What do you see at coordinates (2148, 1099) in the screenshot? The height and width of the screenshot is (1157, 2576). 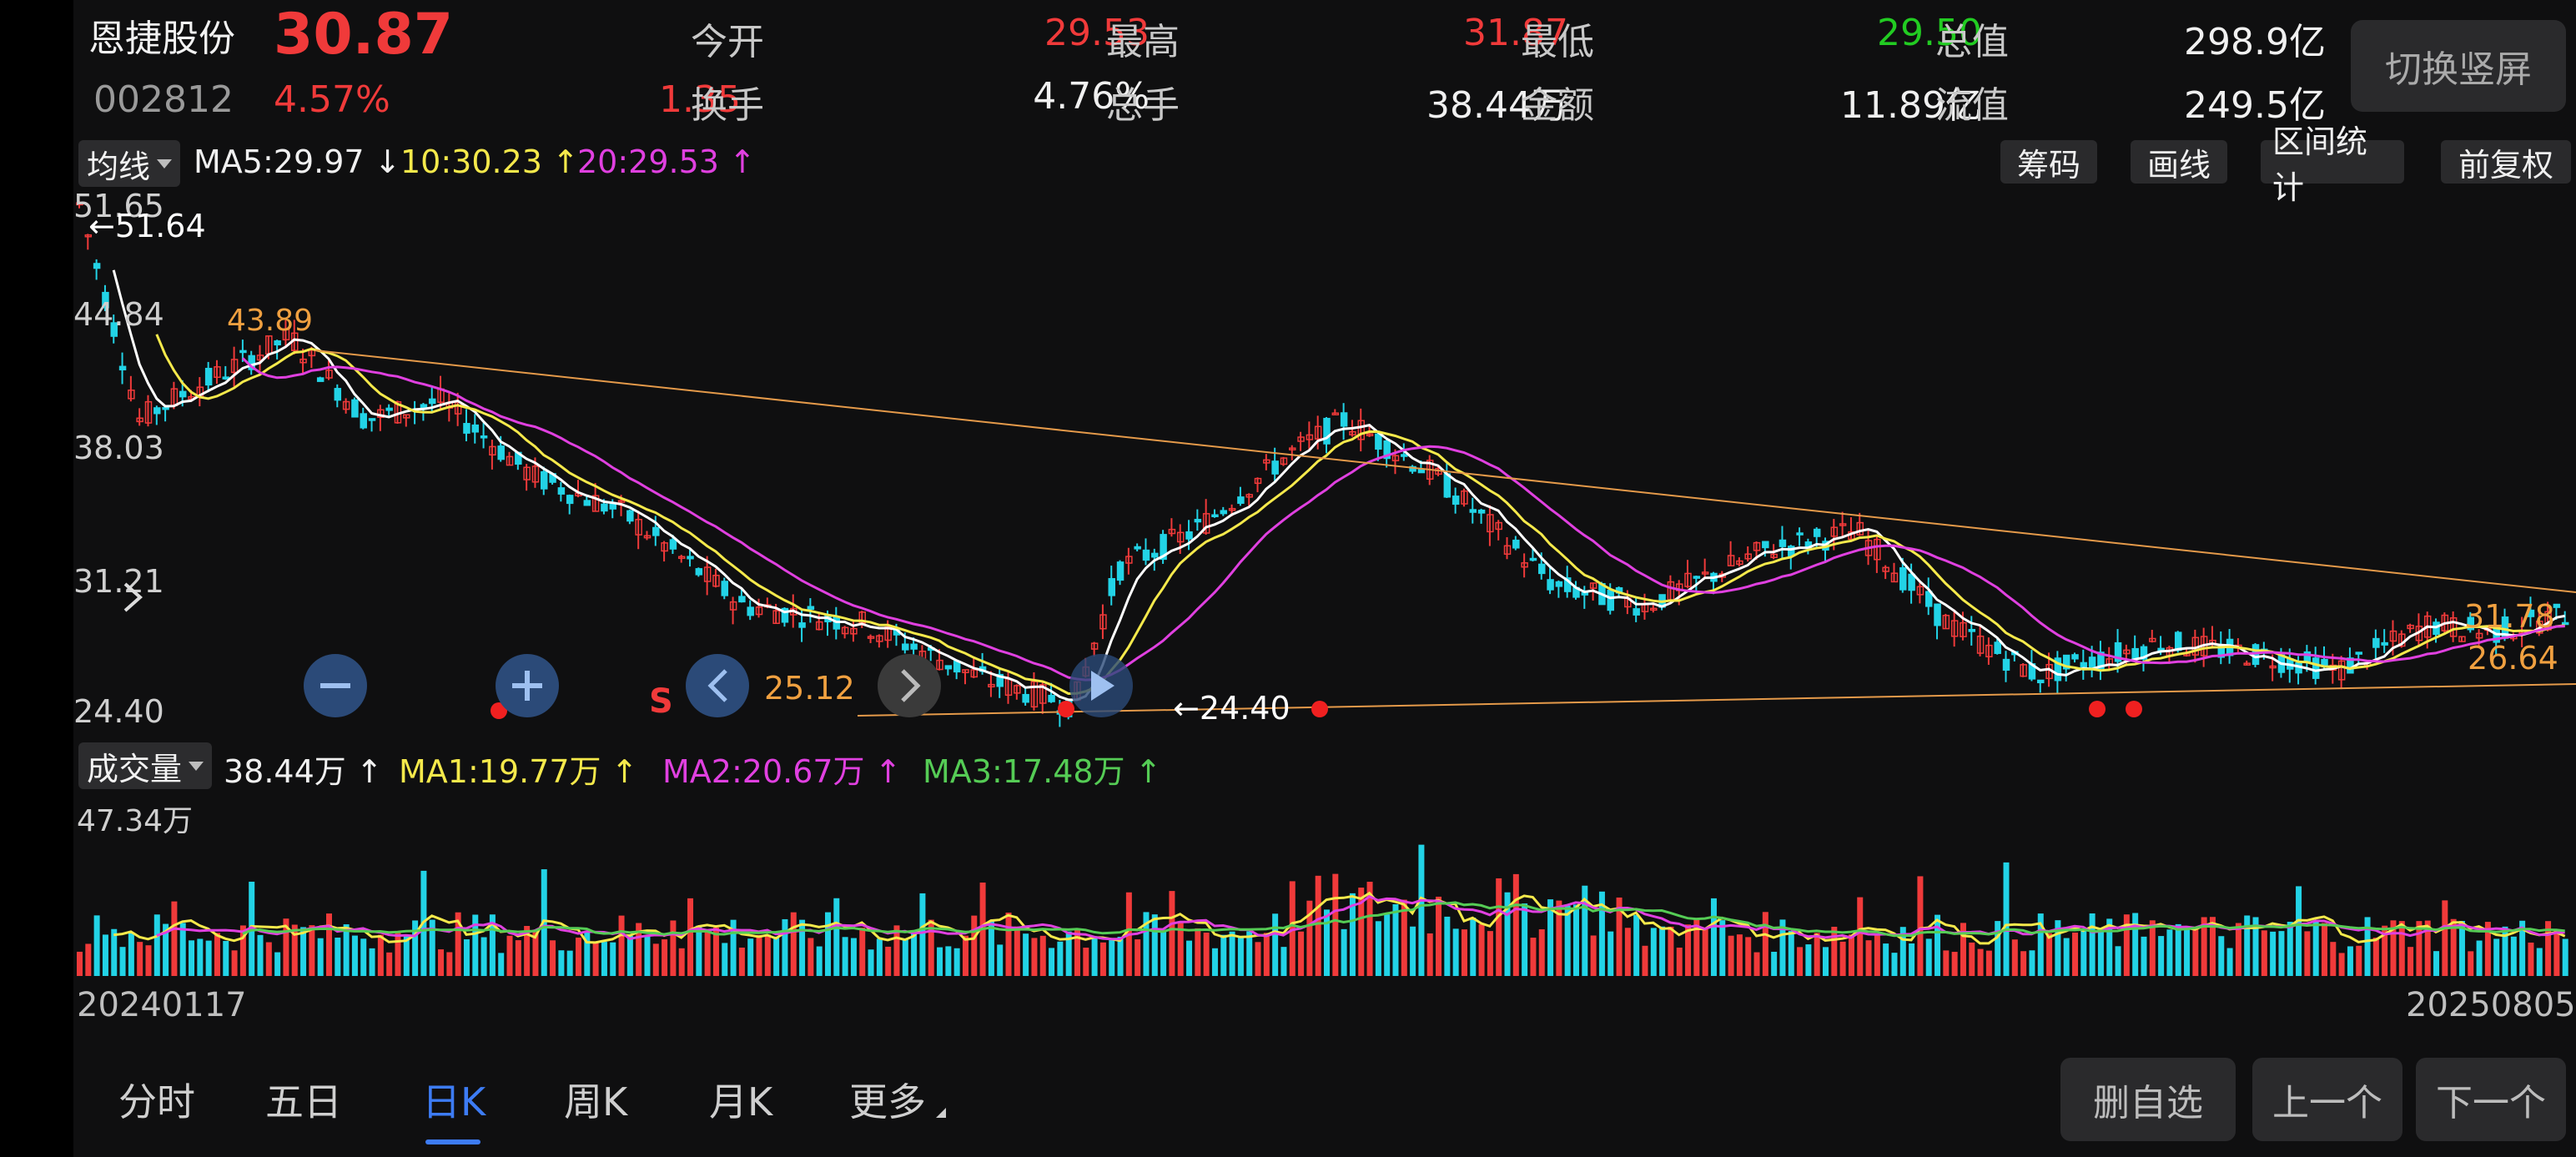 I see `remove-favorite-button: 删自选` at bounding box center [2148, 1099].